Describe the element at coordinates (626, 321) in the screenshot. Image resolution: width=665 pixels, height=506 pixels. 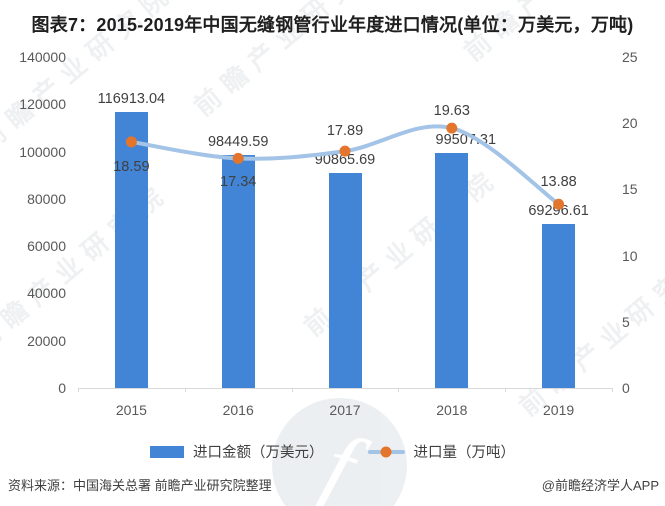
I see `right-axis-tick-label: 5` at that location.